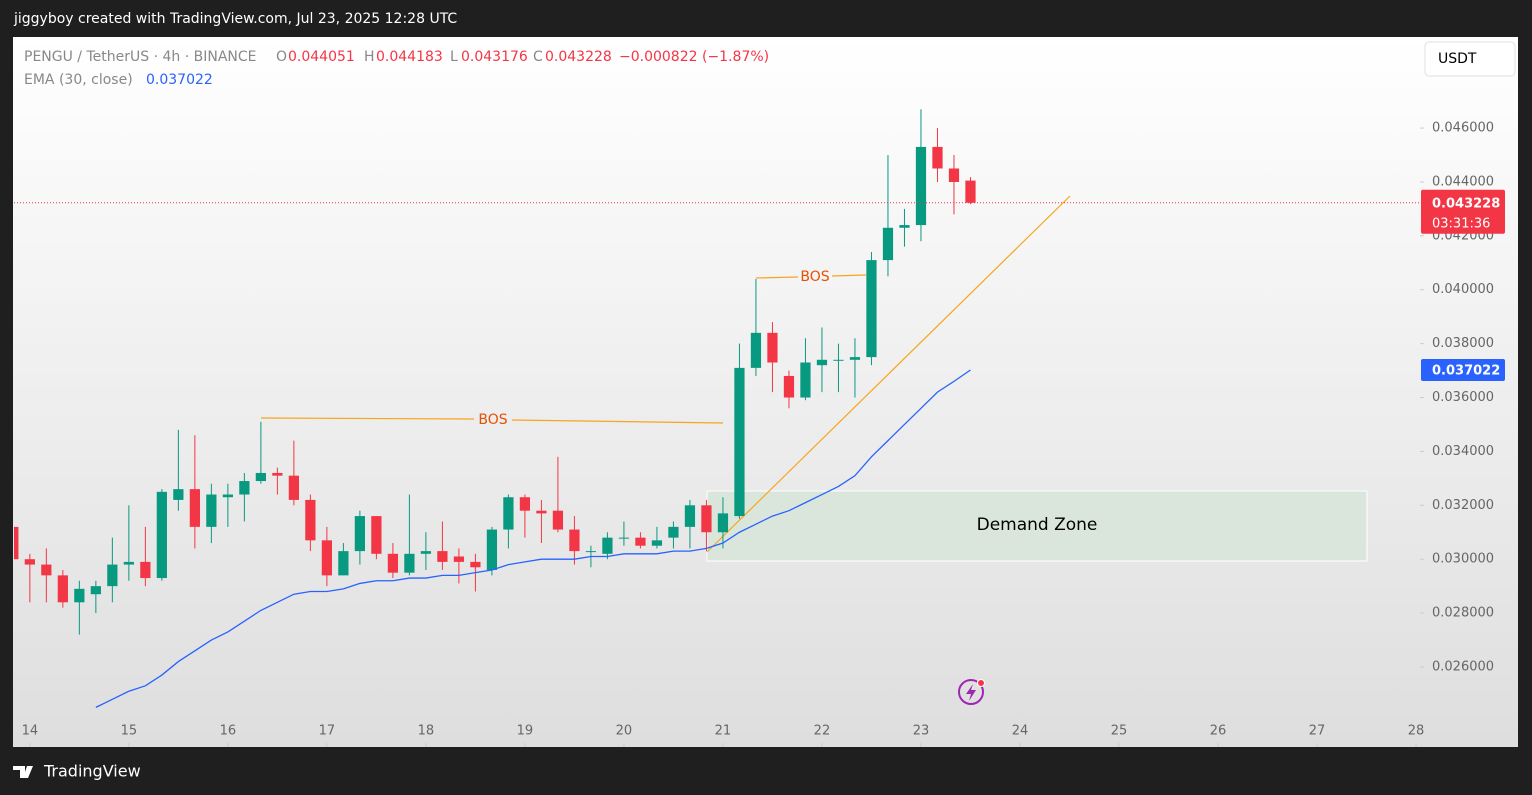 Image resolution: width=1532 pixels, height=795 pixels. Describe the element at coordinates (1463, 613) in the screenshot. I see `y-tick-label: 0.028000` at that location.